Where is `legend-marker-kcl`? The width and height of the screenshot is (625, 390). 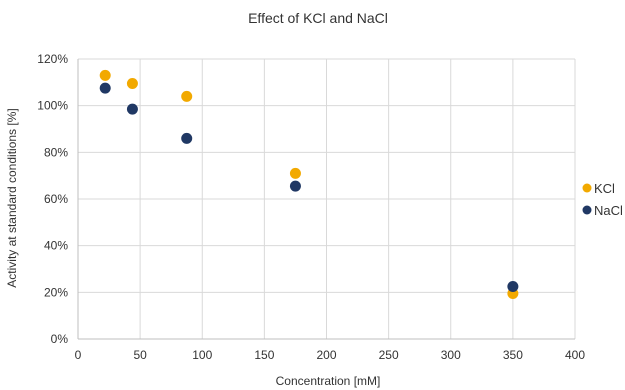
legend-marker-kcl is located at coordinates (587, 188).